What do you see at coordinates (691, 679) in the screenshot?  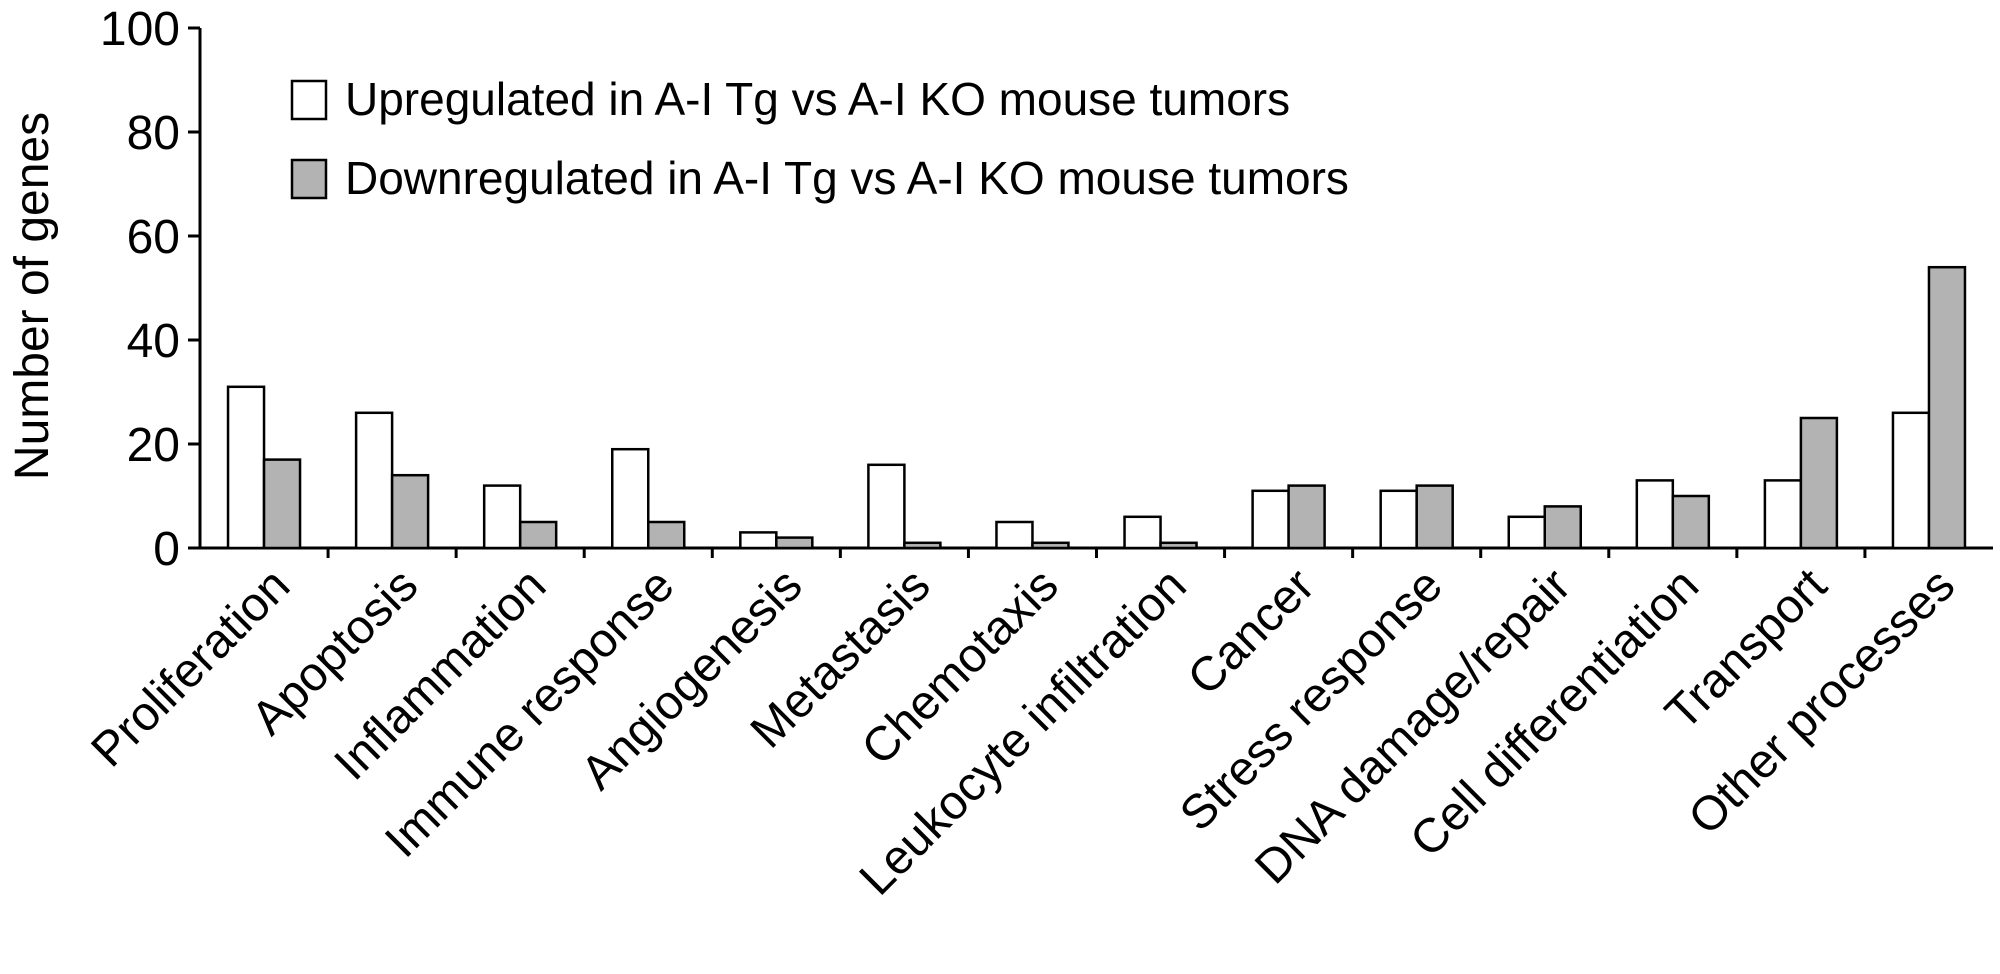 I see `x-tick-label: Angiogenesis` at bounding box center [691, 679].